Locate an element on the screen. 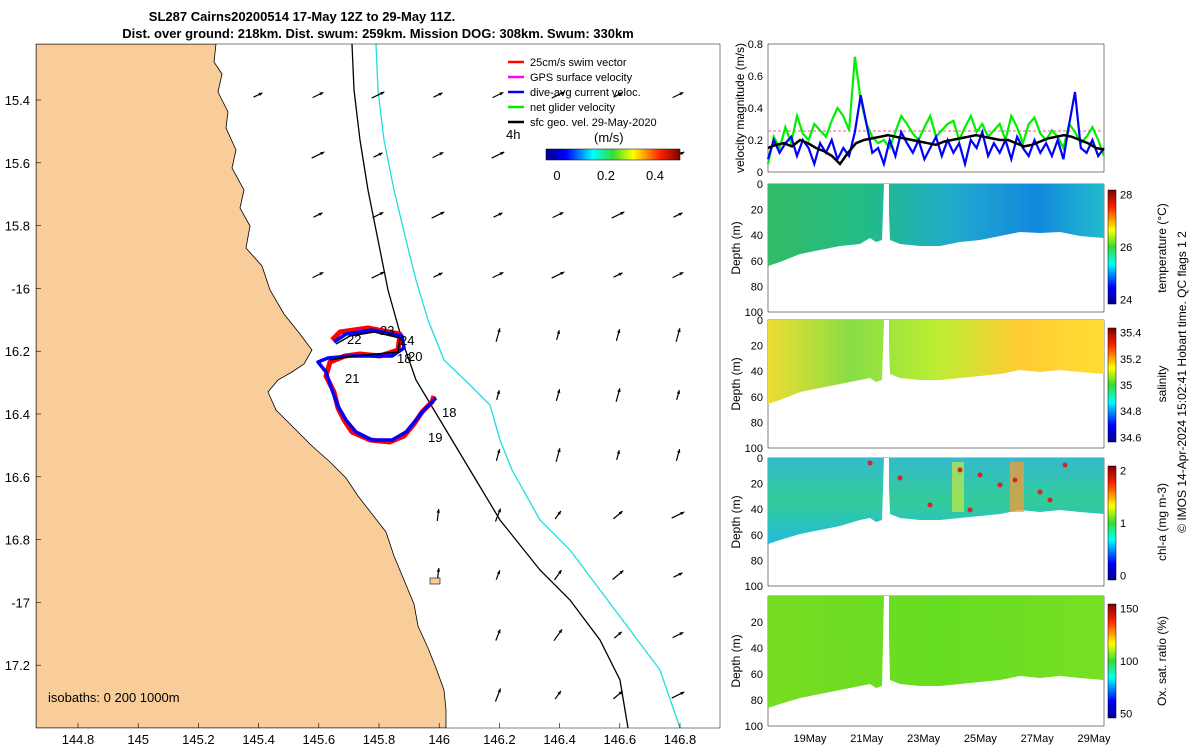  age-label: 4h is located at coordinates (513, 134).